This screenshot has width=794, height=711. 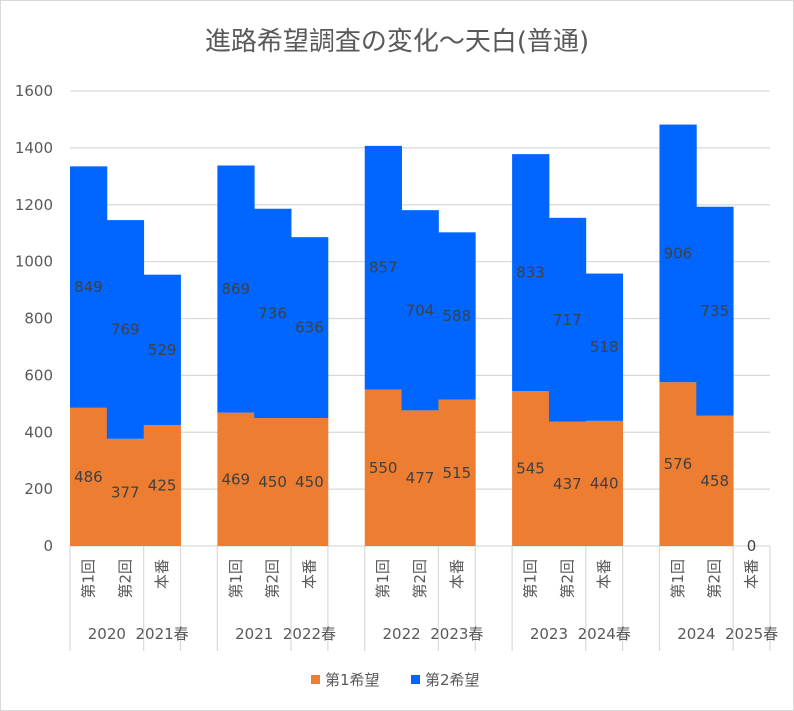 I want to click on x-tick-label-level2: 2020, so click(x=107, y=634).